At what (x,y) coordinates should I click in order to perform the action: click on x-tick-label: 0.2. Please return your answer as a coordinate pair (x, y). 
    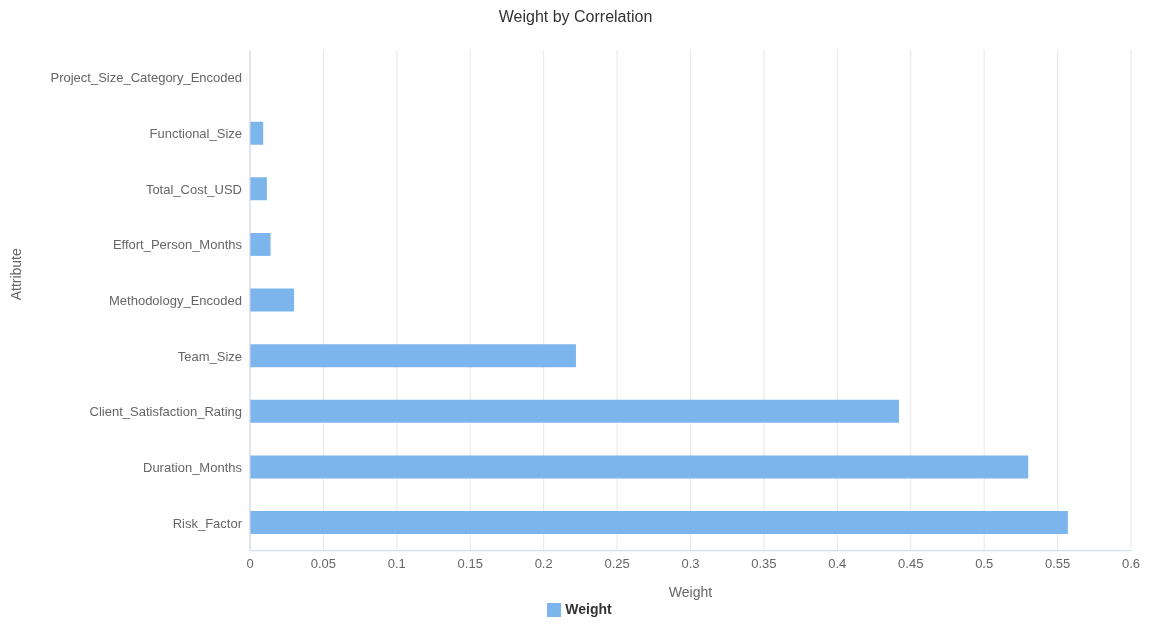
    Looking at the image, I should click on (543, 563).